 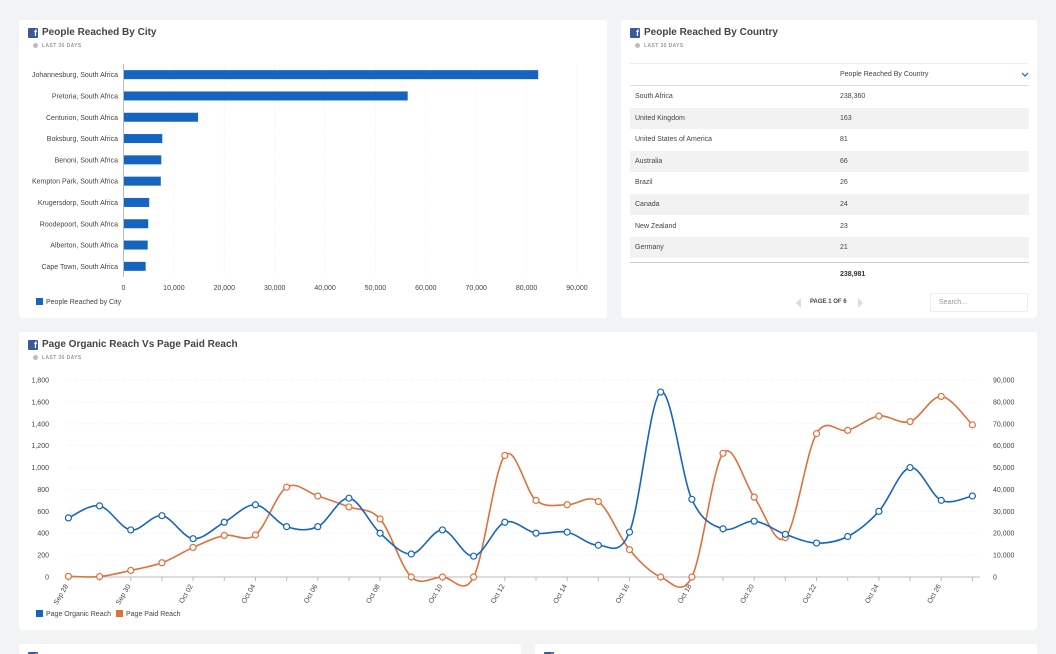 What do you see at coordinates (43, 556) in the screenshot?
I see `y-left-tick-label: 200` at bounding box center [43, 556].